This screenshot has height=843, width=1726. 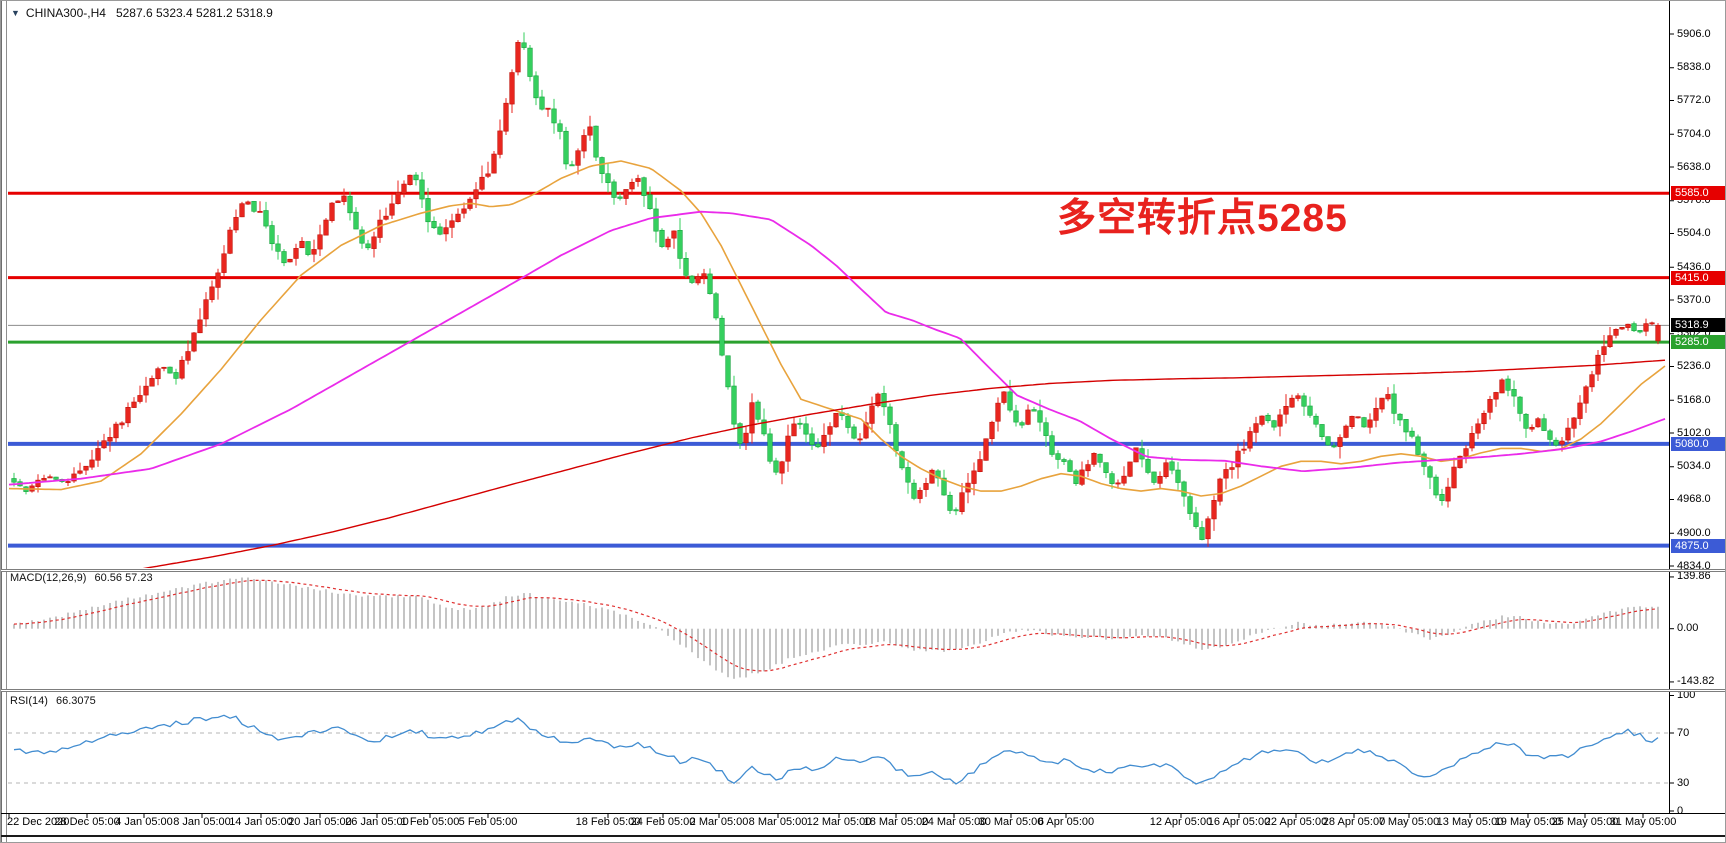 What do you see at coordinates (663, 822) in the screenshot?
I see `time-tick-label: 24 Feb 05:00` at bounding box center [663, 822].